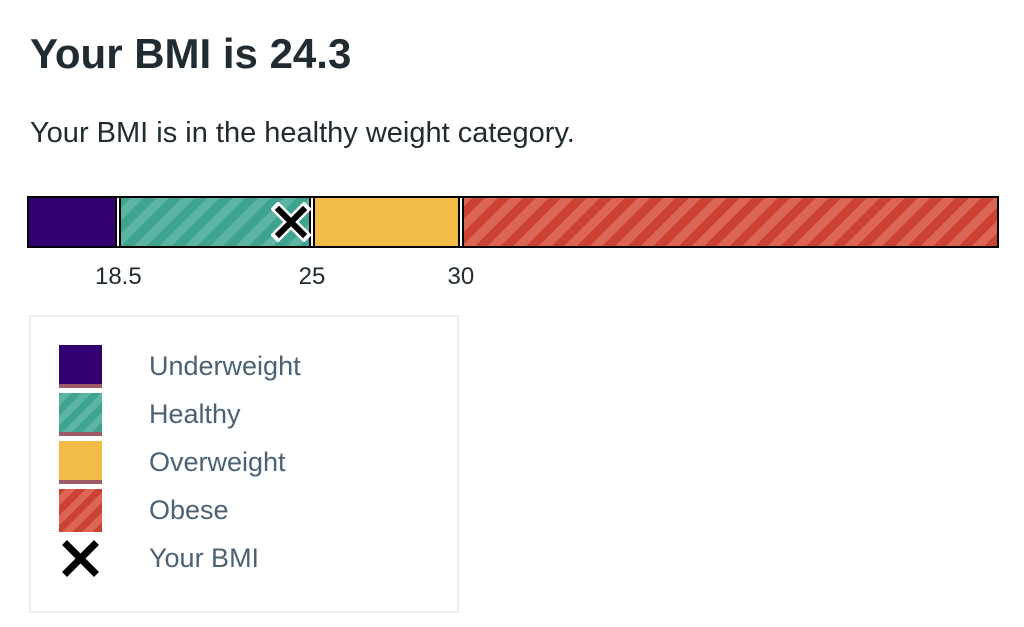 The width and height of the screenshot is (1024, 627). I want to click on underweight-segment, so click(74, 222).